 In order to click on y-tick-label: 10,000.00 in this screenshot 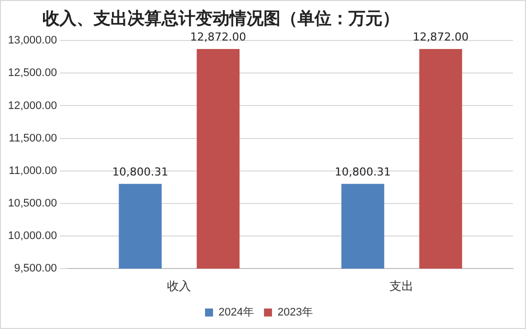, I will do `click(32, 236)`.